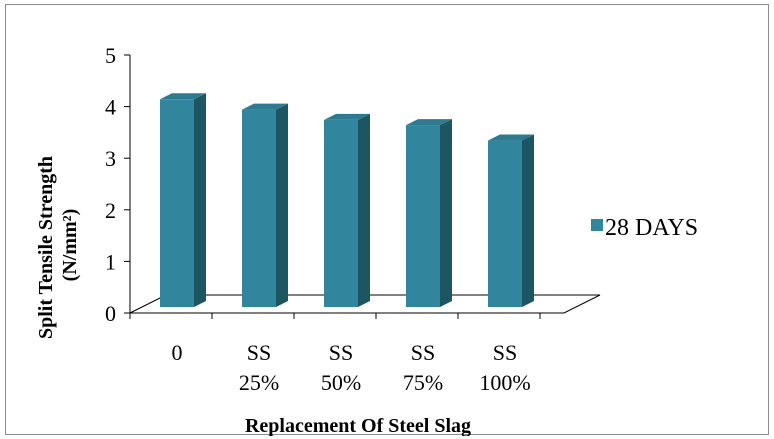 The image size is (774, 439). I want to click on y-tick-label: 1, so click(110, 261).